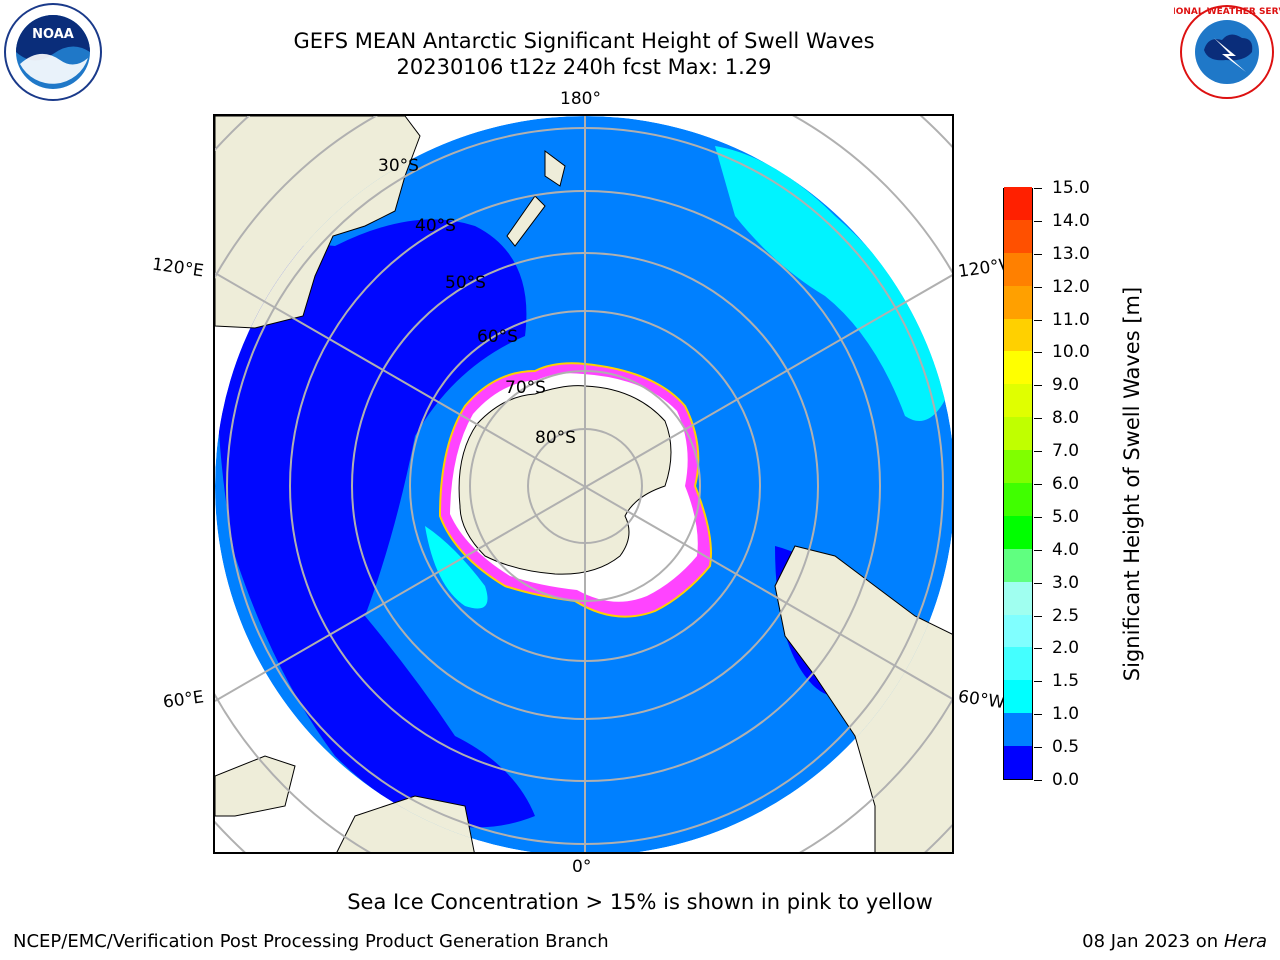 The height and width of the screenshot is (960, 1280). Describe the element at coordinates (456, 567) in the screenshot. I see `ocean-high-southwest` at that location.